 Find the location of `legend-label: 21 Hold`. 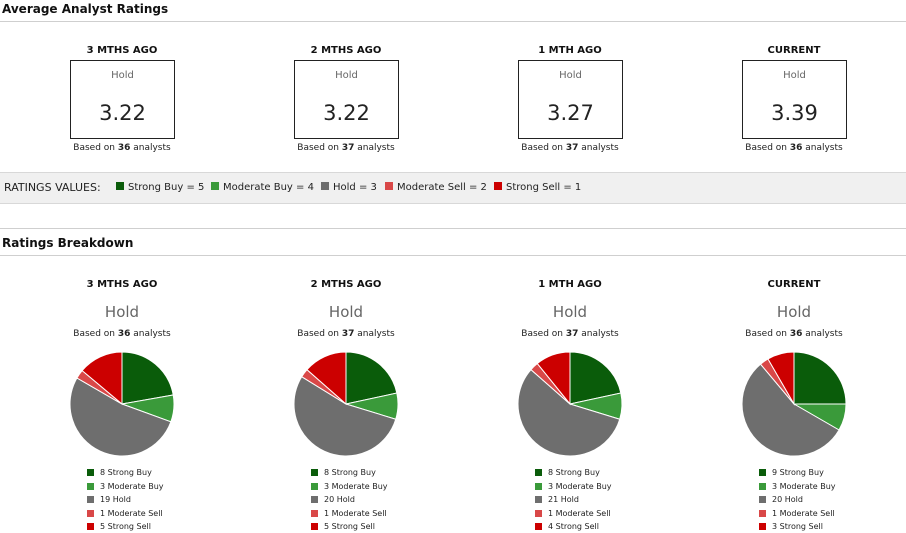

legend-label: 21 Hold is located at coordinates (563, 499).